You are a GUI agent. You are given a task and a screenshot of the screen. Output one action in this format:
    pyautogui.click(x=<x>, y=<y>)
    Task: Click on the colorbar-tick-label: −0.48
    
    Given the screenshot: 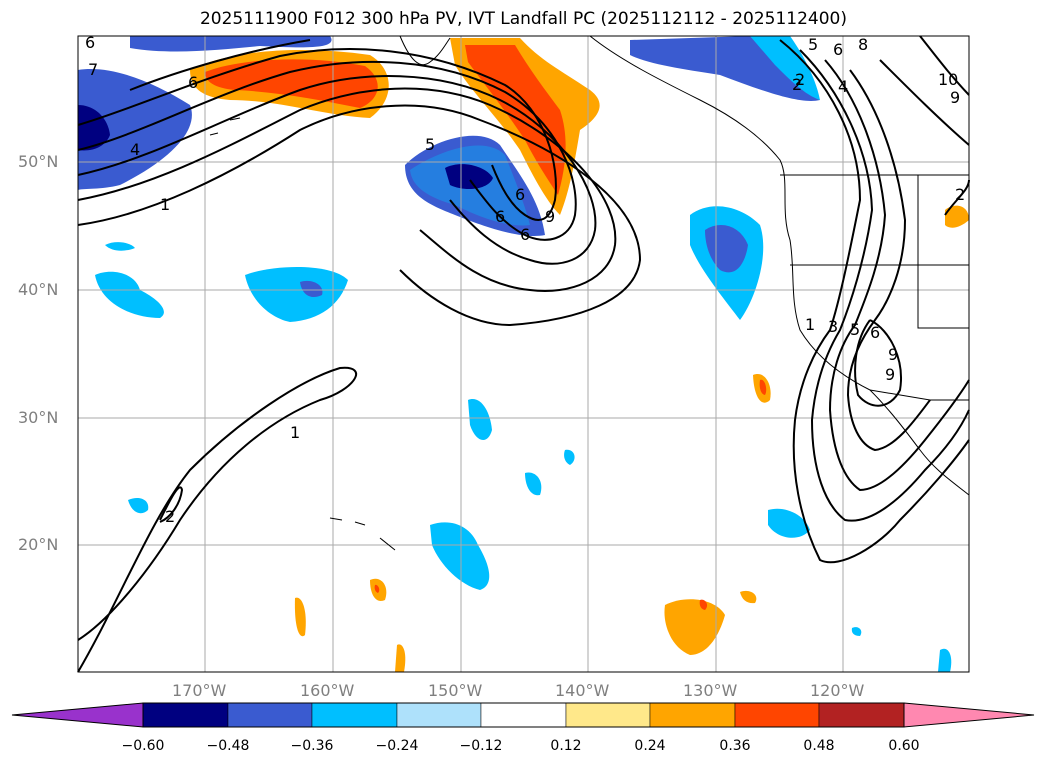 What is the action you would take?
    pyautogui.click(x=228, y=746)
    